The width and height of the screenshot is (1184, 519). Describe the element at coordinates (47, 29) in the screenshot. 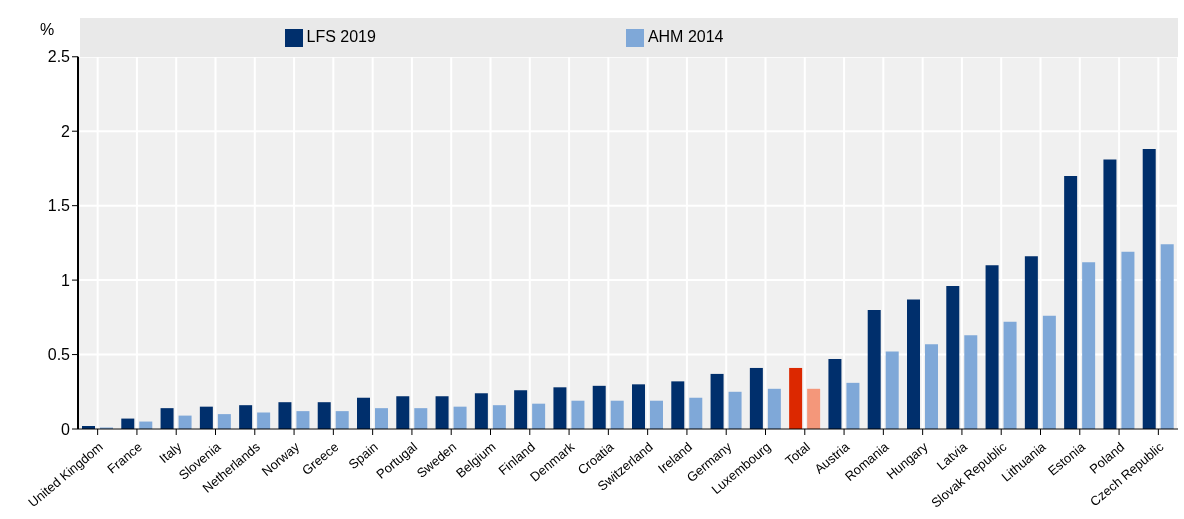

I see `y-axis-title: %` at that location.